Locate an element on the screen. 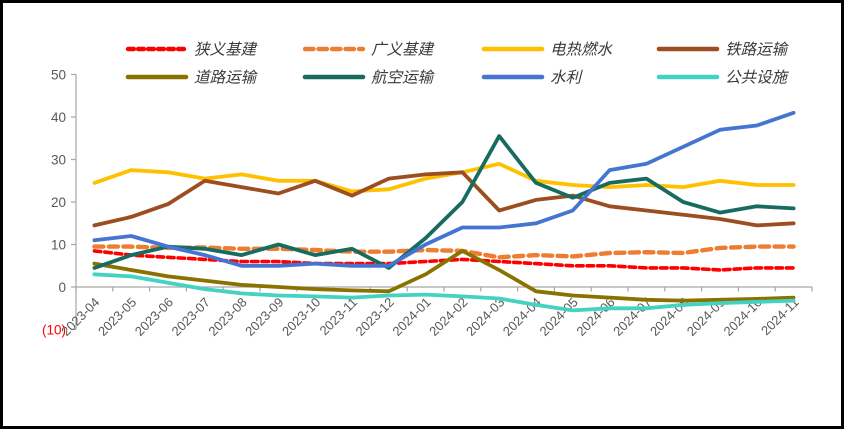 The width and height of the screenshot is (844, 429). x-tick-label: 2024-01 is located at coordinates (411, 317).